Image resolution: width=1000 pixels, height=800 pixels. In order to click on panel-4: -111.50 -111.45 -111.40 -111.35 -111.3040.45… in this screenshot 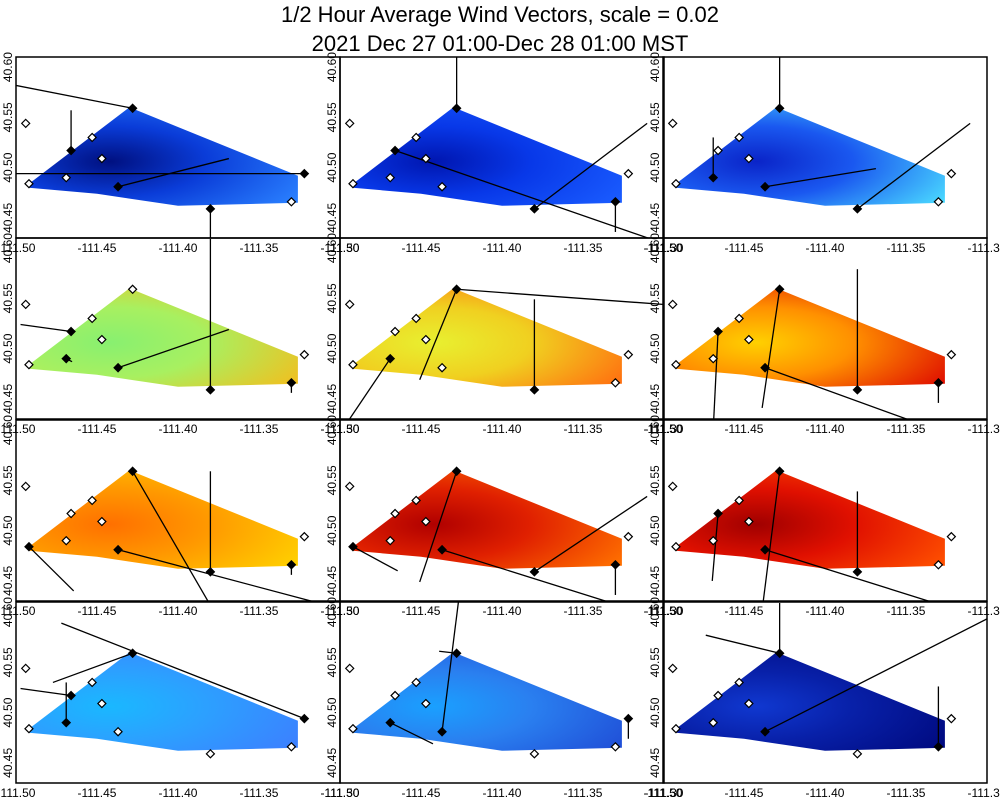, I will do `click(180, 334)`.